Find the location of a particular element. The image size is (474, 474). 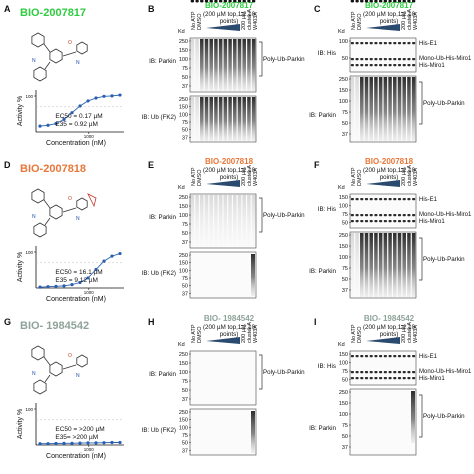

row-3-mid-blot-parkin-mw-label: 50 is located at coordinates (185, 391).